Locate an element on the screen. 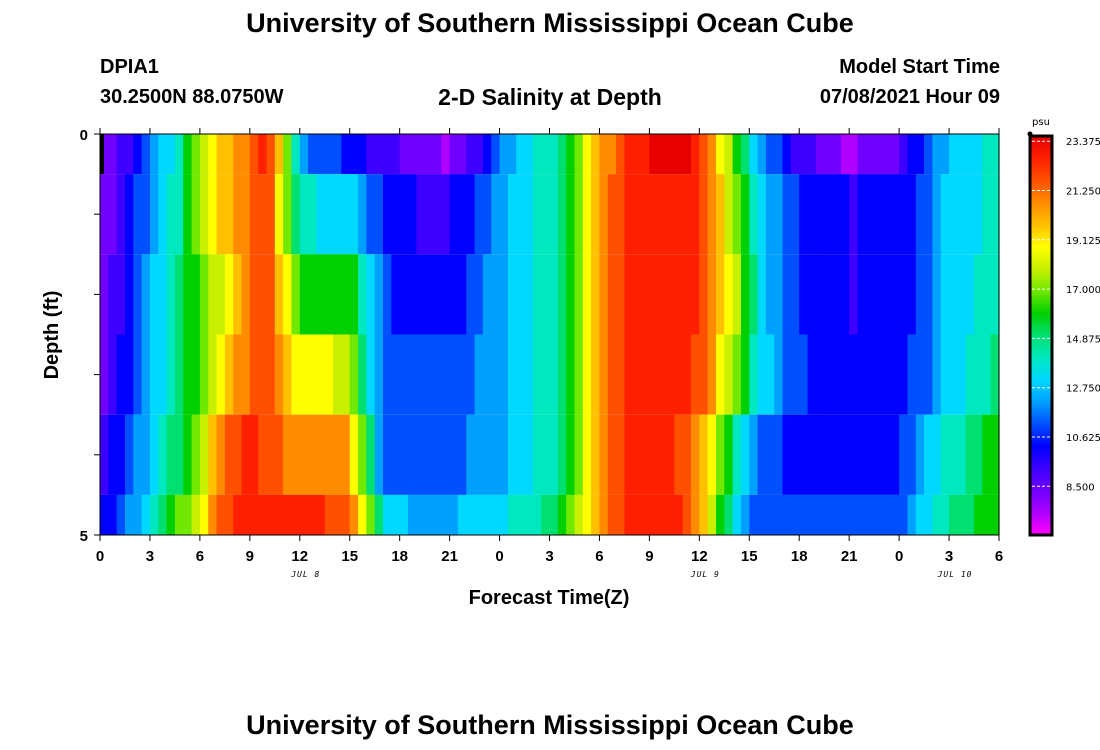  x-tick-label: 12 is located at coordinates (699, 556).